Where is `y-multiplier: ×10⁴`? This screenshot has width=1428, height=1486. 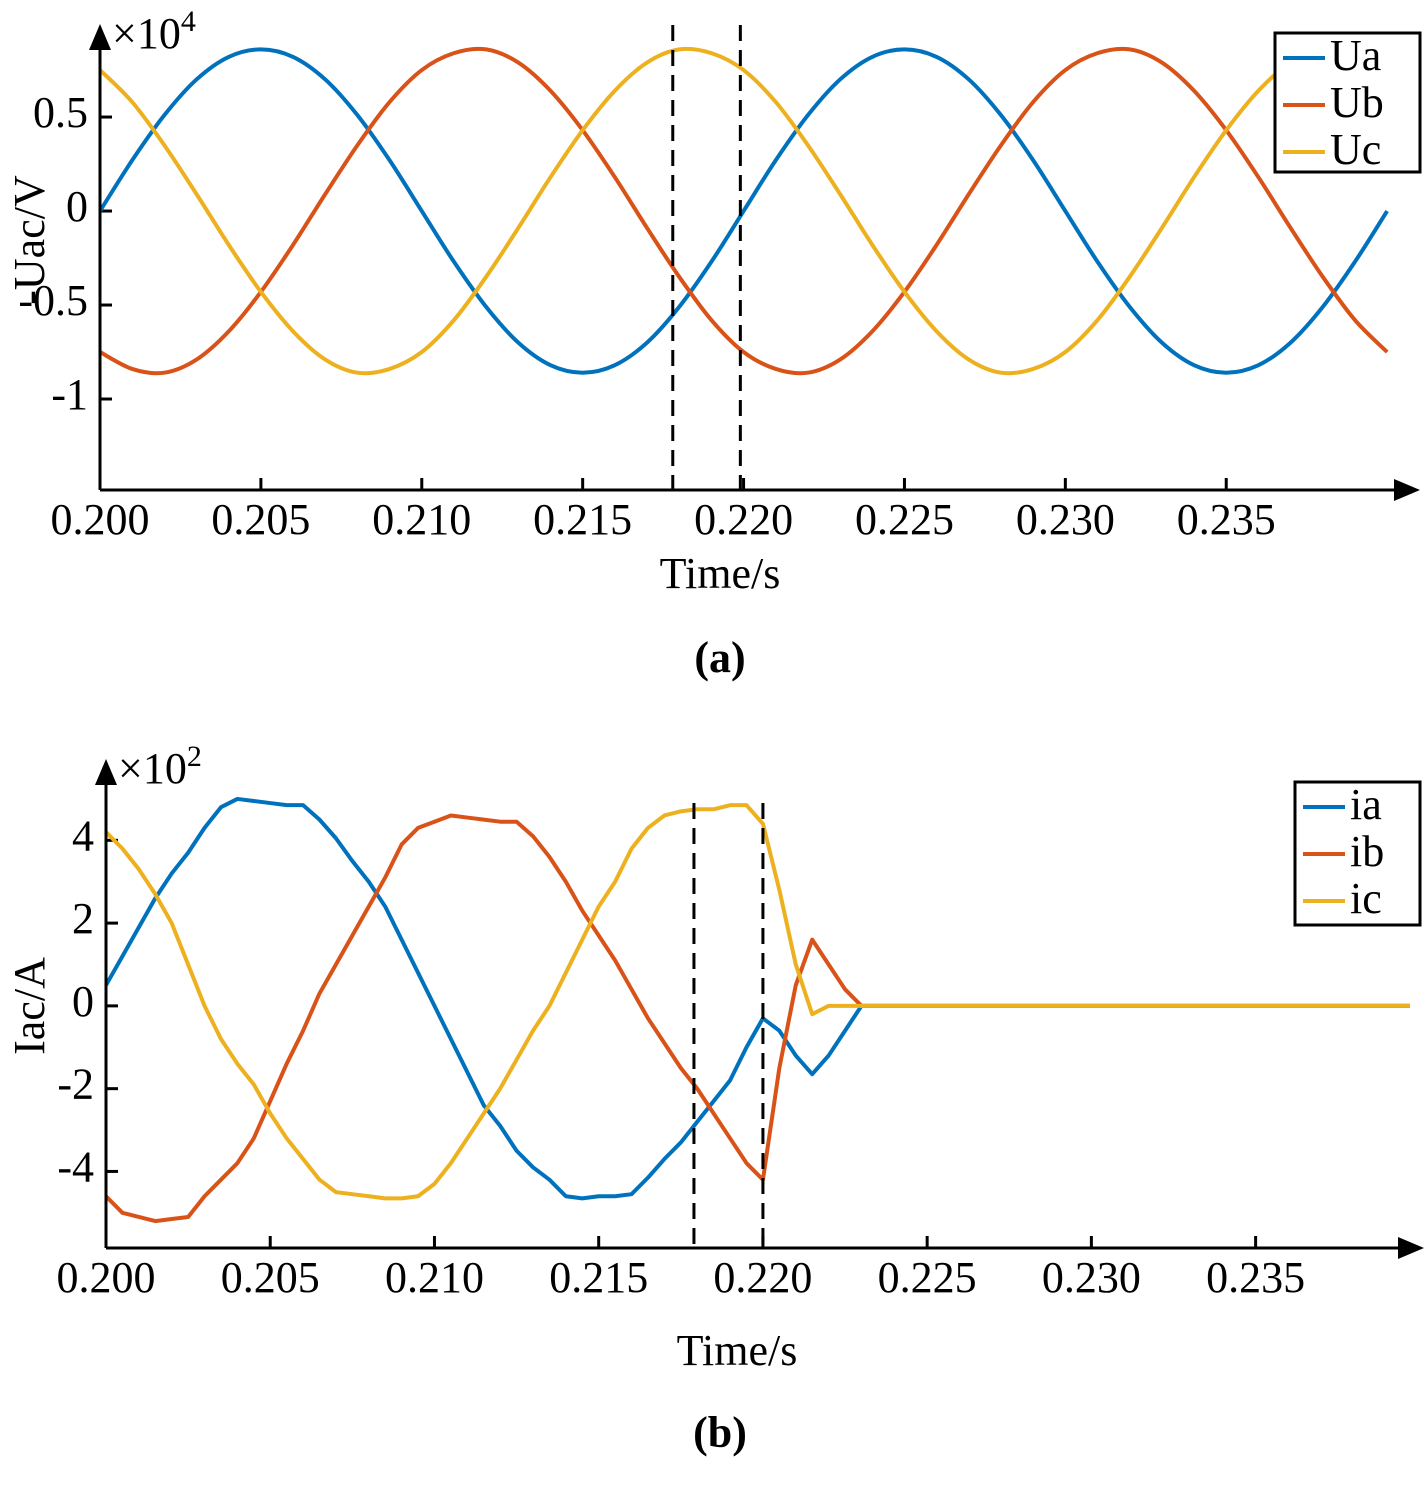
y-multiplier: ×10⁴ is located at coordinates (154, 31).